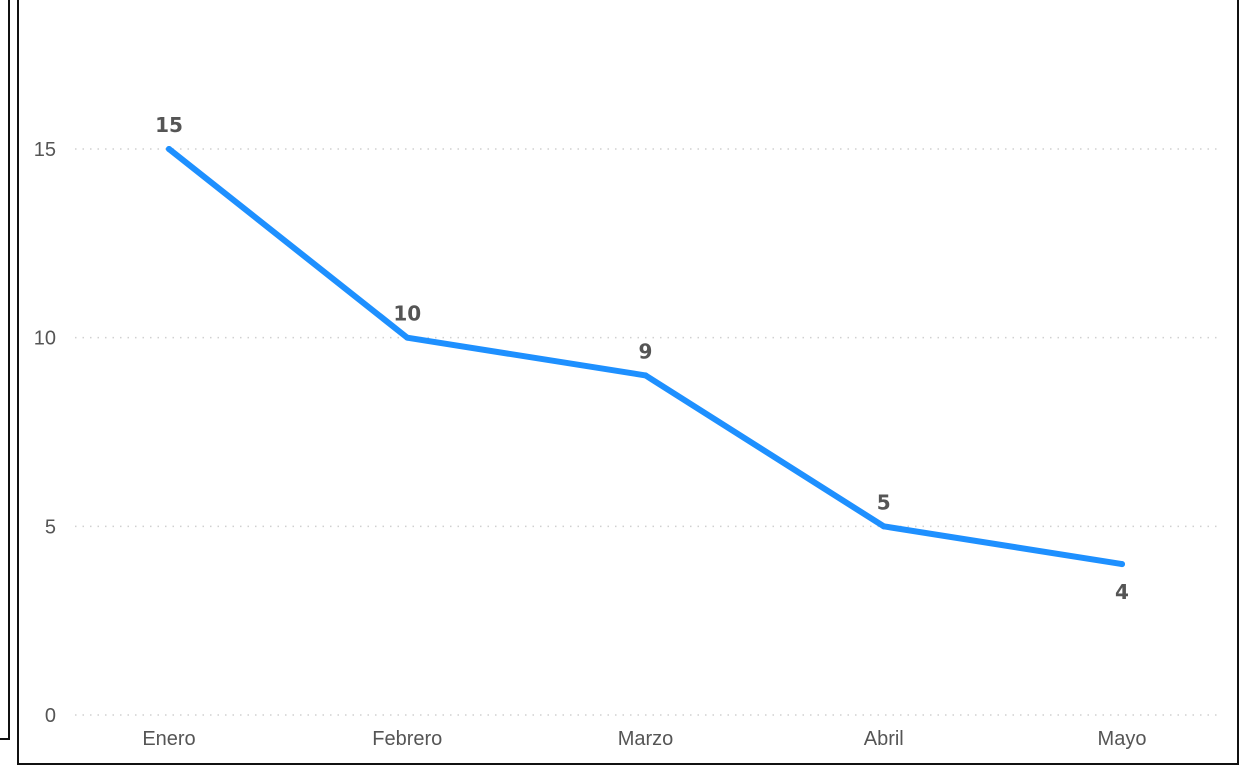 The image size is (1241, 767). What do you see at coordinates (45, 150) in the screenshot?
I see `y-tick-label: 15` at bounding box center [45, 150].